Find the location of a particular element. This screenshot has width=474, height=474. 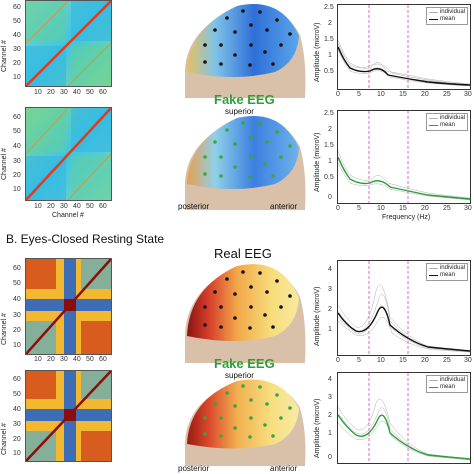

scalp-a-fake-svg is located at coordinates (245, 163).